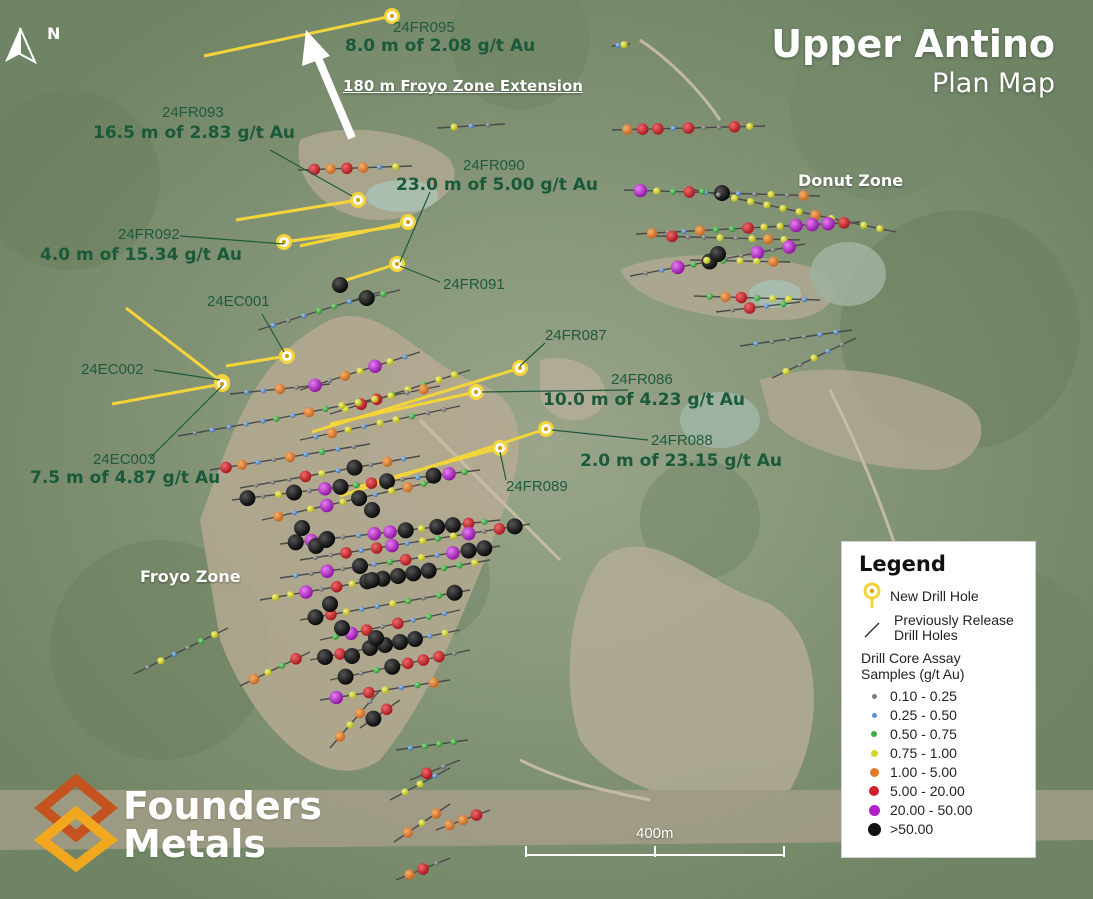  What do you see at coordinates (440, 46) in the screenshot?
I see `intercept-24FR095: 8.0 m of 2.08 g/t Au` at bounding box center [440, 46].